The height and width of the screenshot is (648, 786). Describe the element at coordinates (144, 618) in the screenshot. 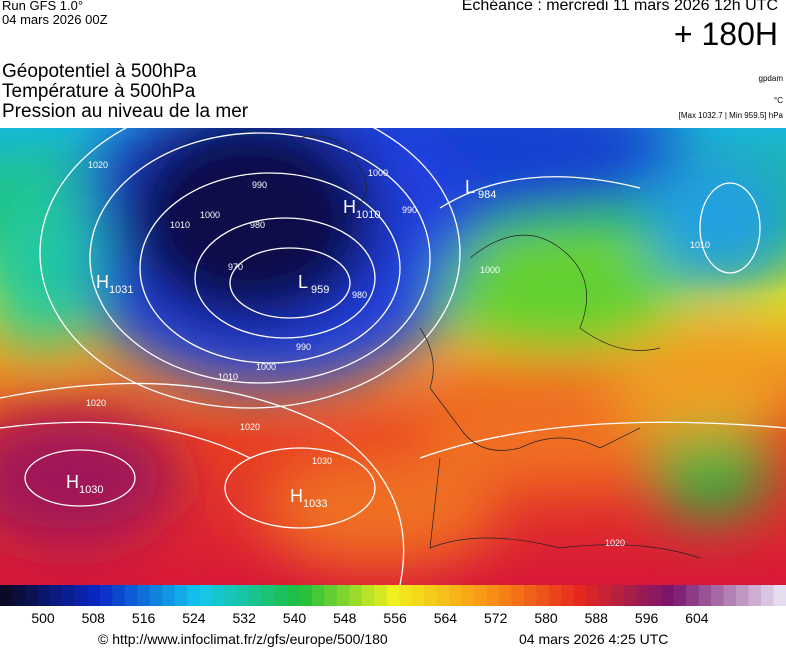

I see `scale-label: 516` at that location.